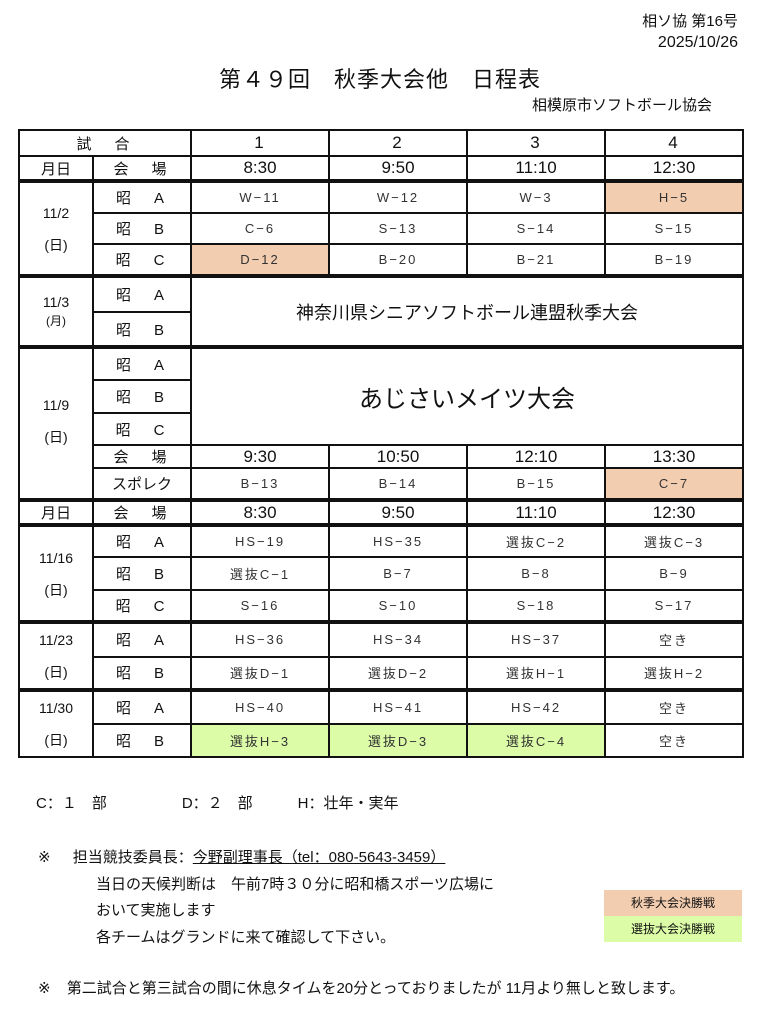 This screenshot has width=760, height=1024. Describe the element at coordinates (398, 196) in the screenshot. I see `match-cell: W−12` at that location.